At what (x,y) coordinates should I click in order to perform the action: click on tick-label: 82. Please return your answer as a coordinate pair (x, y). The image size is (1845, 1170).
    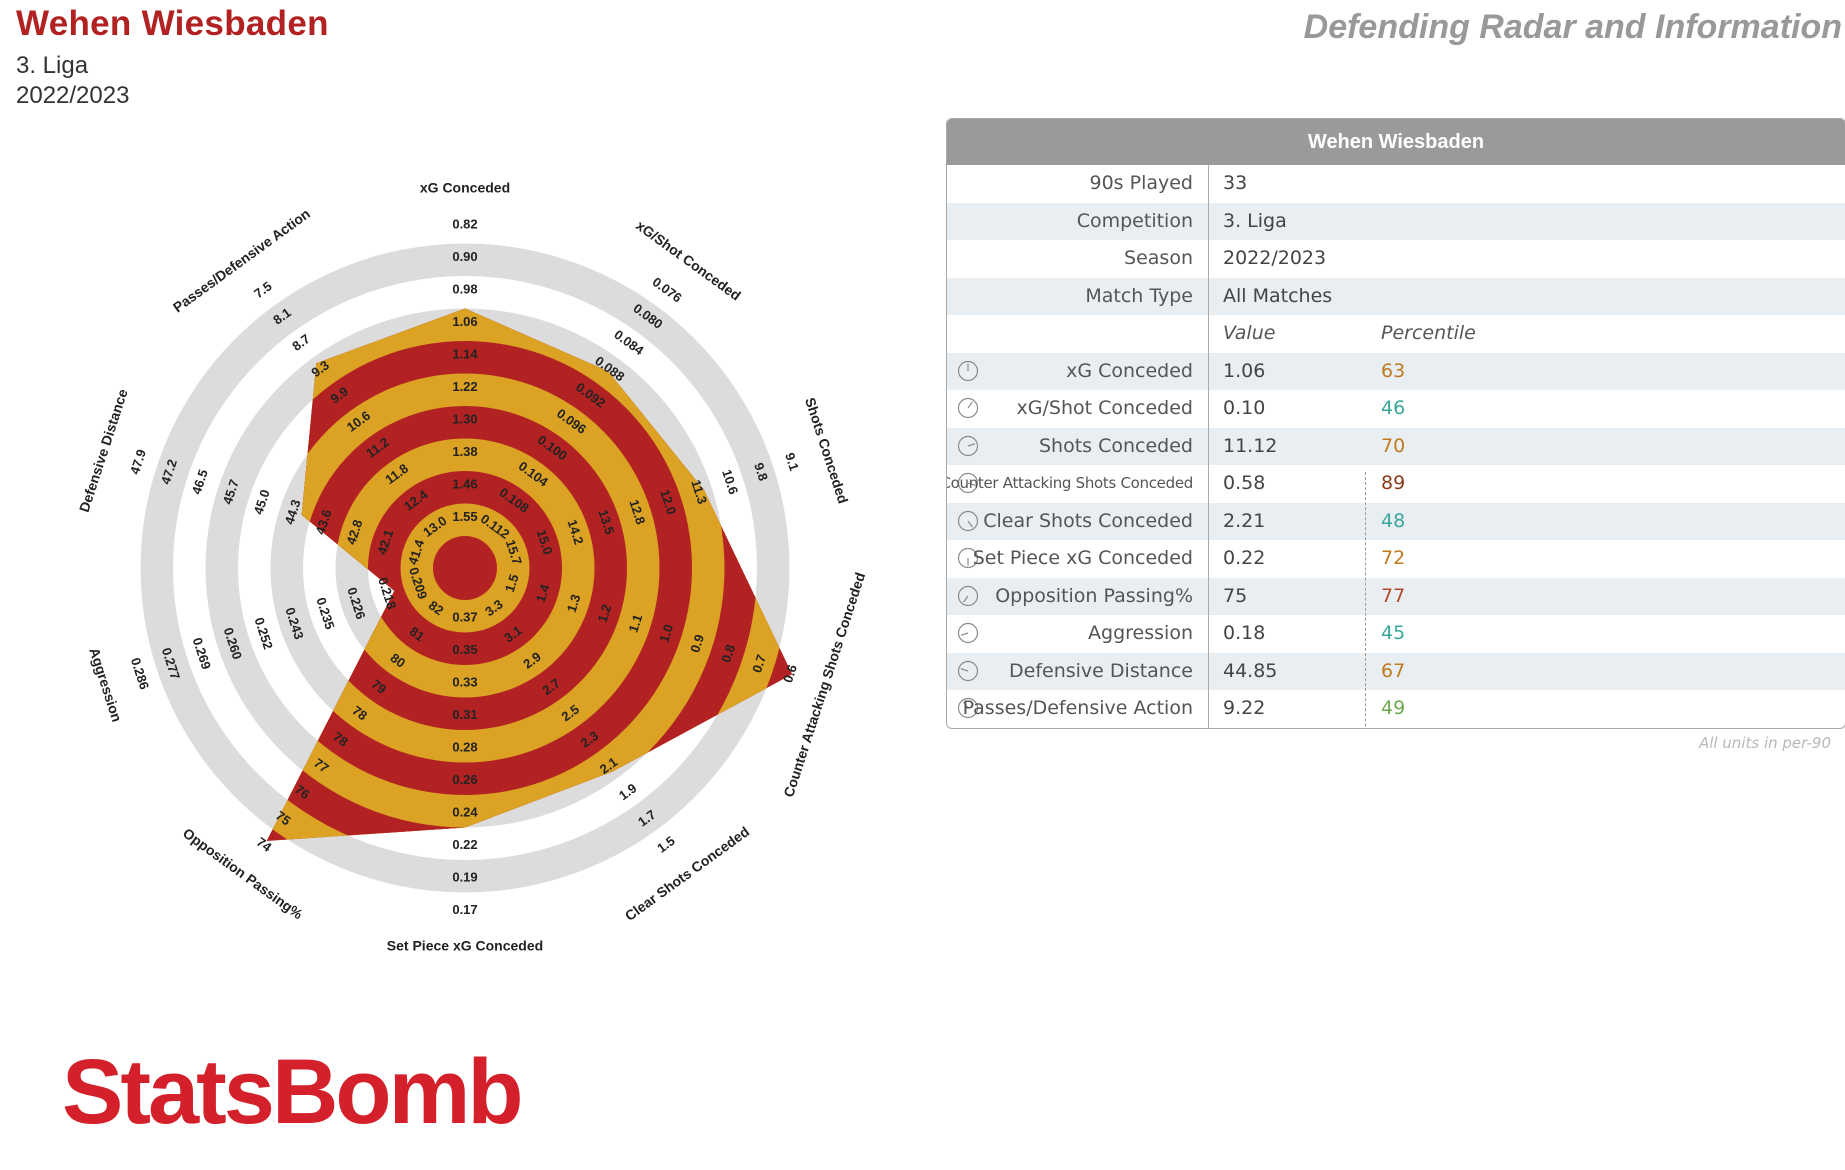
    Looking at the image, I should click on (436, 608).